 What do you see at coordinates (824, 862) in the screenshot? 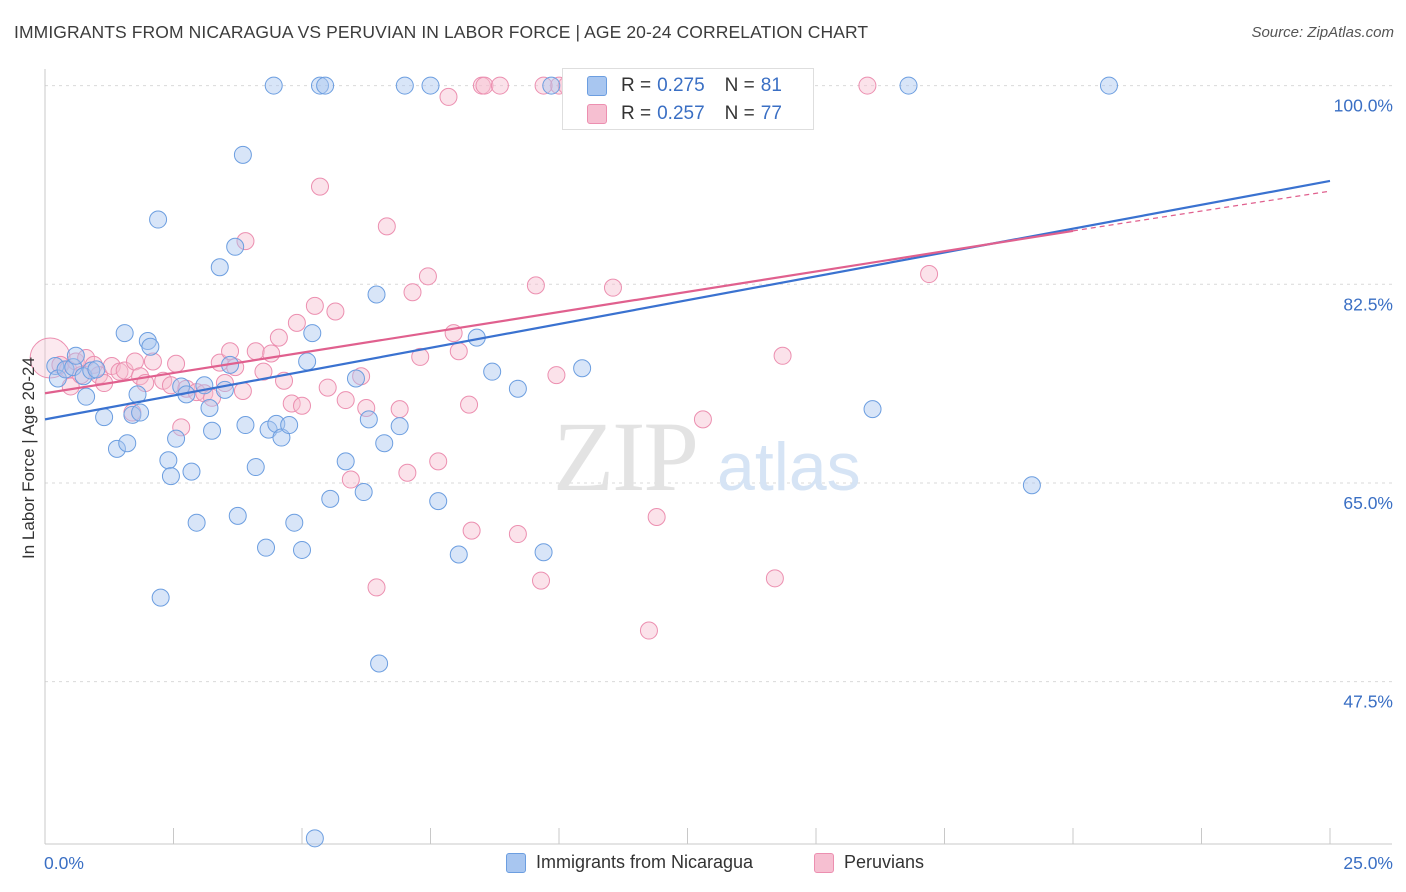
I see `peruvians-legend-swatch` at bounding box center [824, 862].